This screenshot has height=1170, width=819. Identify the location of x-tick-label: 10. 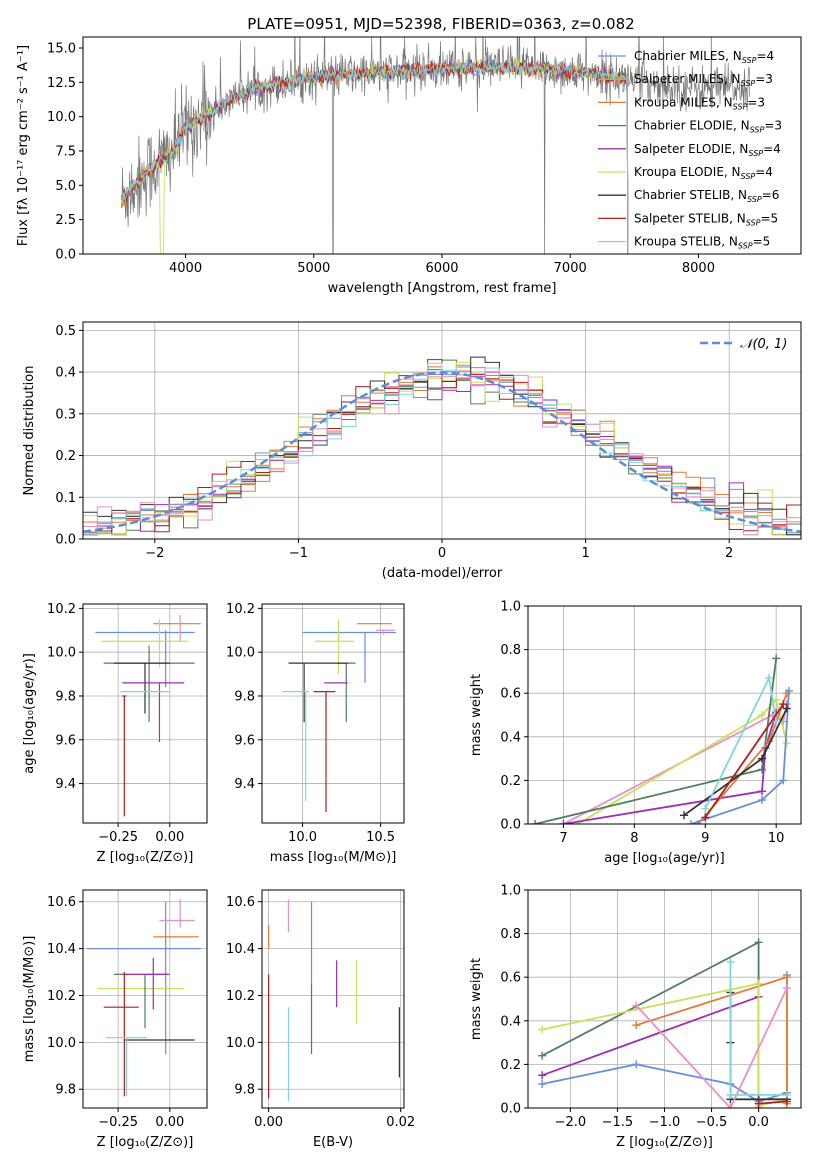
(776, 838).